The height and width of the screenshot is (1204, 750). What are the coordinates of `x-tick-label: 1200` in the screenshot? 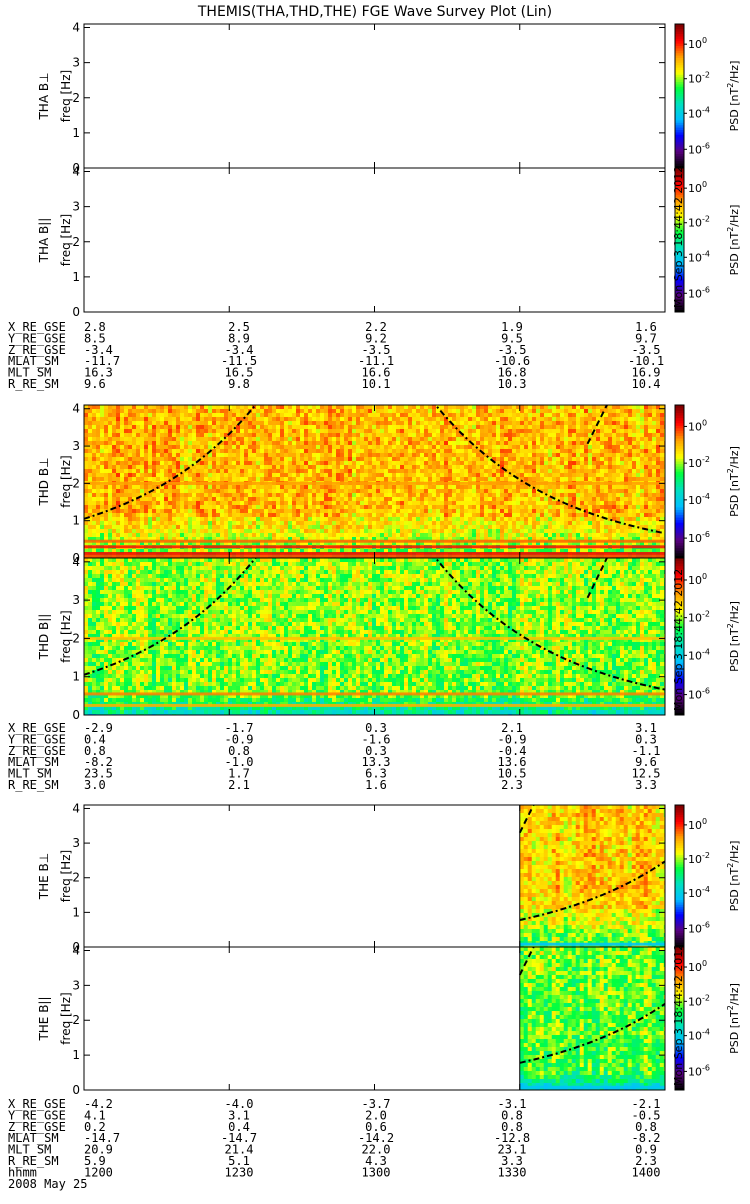 It's located at (98, 1172).